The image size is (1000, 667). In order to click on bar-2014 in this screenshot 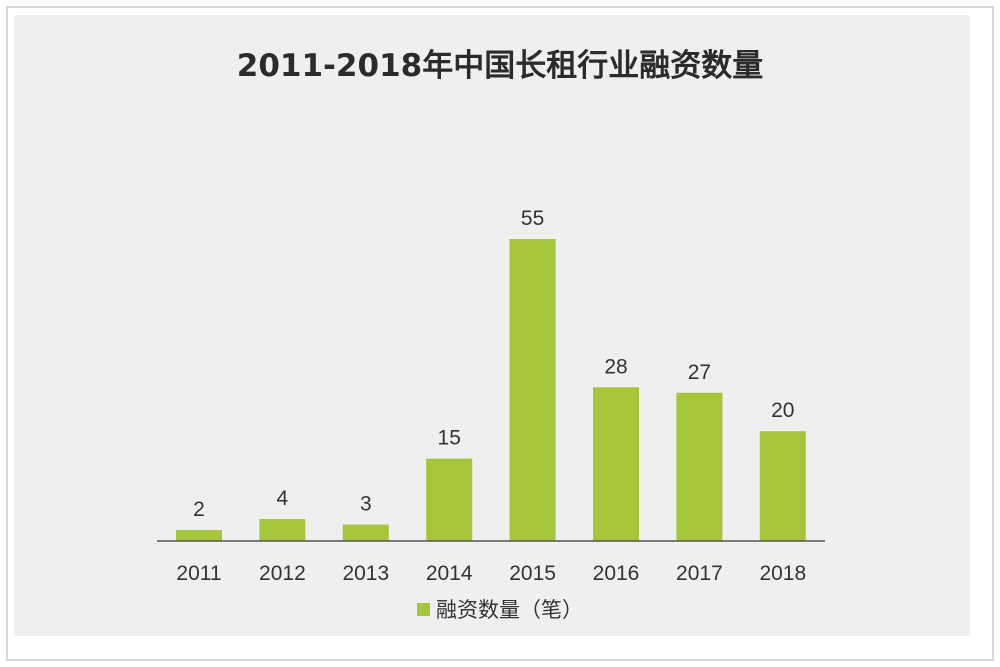, I will do `click(449, 499)`.